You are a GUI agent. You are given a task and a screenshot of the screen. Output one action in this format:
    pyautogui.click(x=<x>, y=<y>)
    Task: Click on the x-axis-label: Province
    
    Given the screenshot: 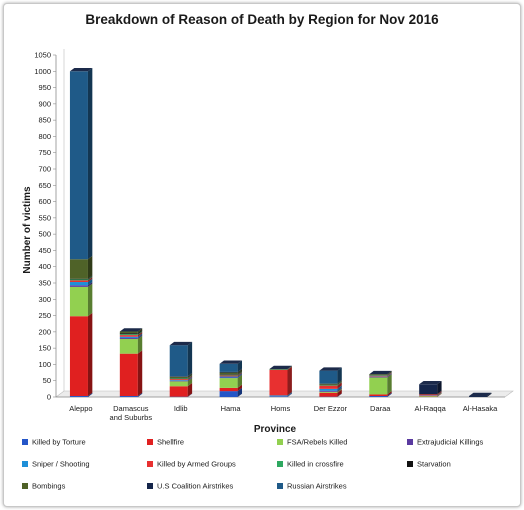 What is the action you would take?
    pyautogui.click(x=275, y=429)
    